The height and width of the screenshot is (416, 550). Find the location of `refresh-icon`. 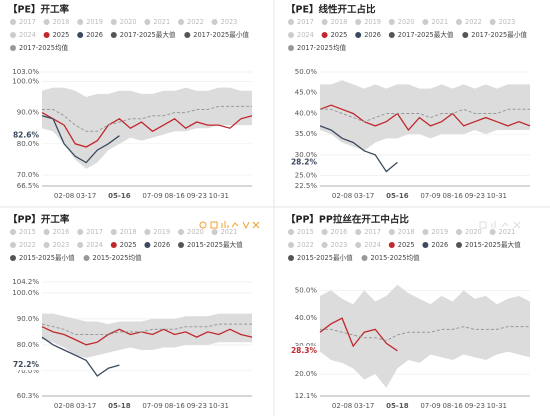

refresh-icon is located at coordinates (203, 225).